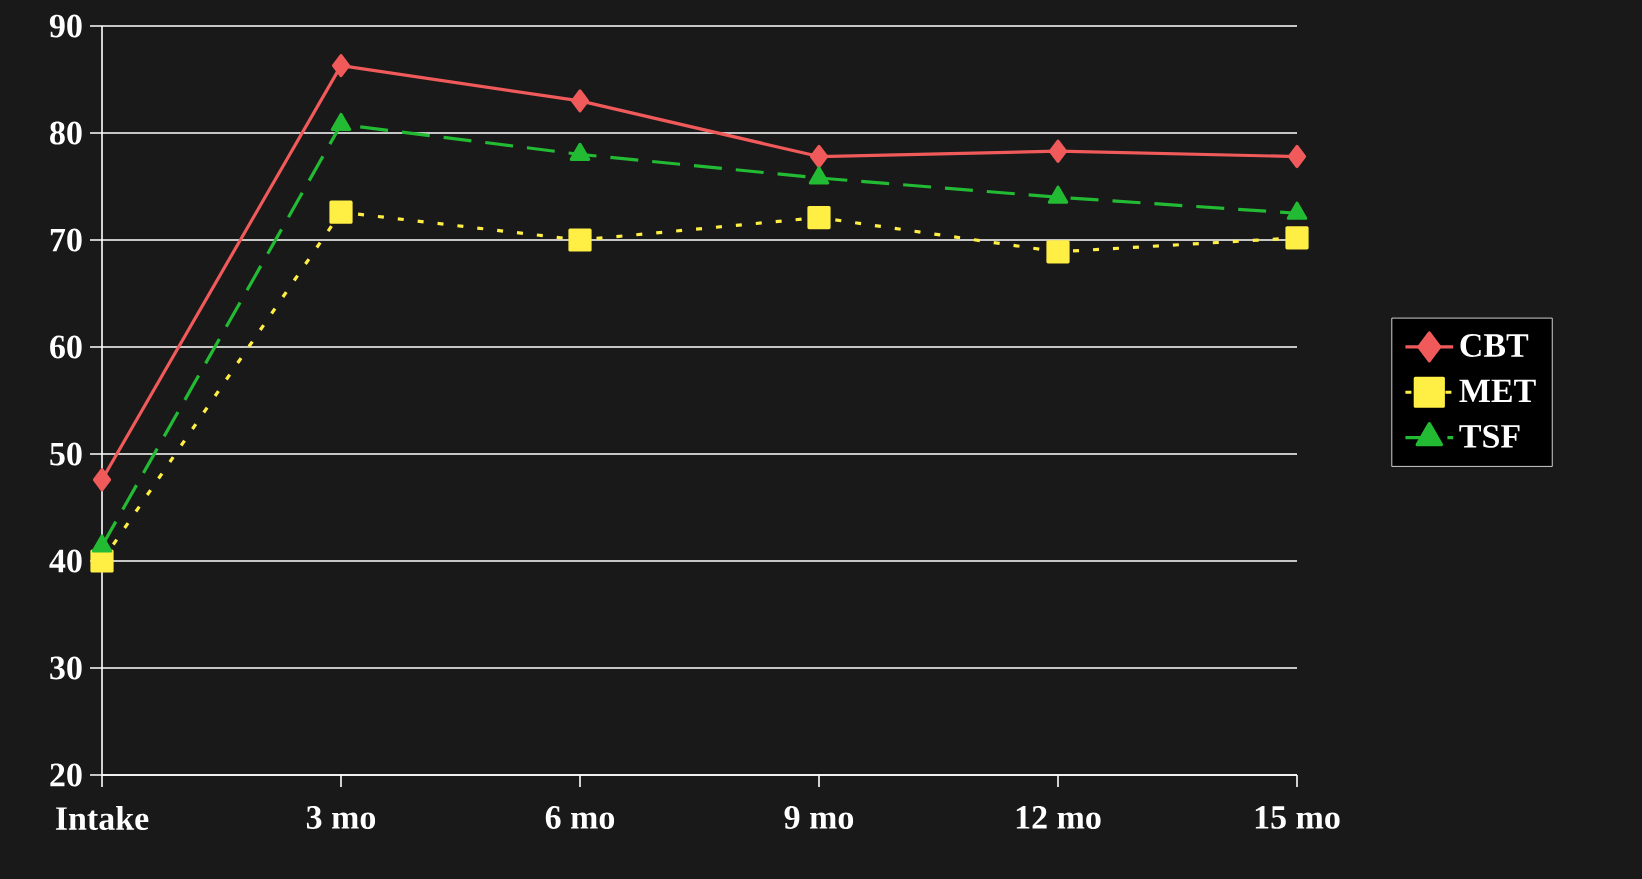  What do you see at coordinates (65, 26) in the screenshot?
I see `y-tick-label: 90` at bounding box center [65, 26].